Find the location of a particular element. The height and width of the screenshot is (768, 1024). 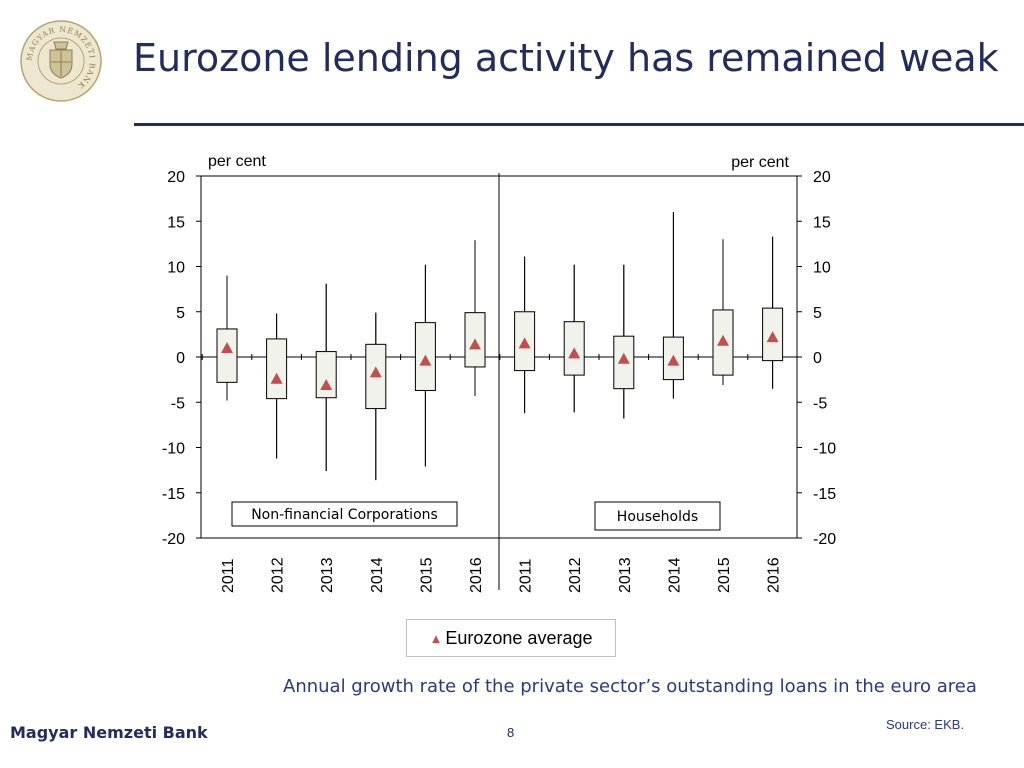

y-tick-label-left: -10 is located at coordinates (173, 449).